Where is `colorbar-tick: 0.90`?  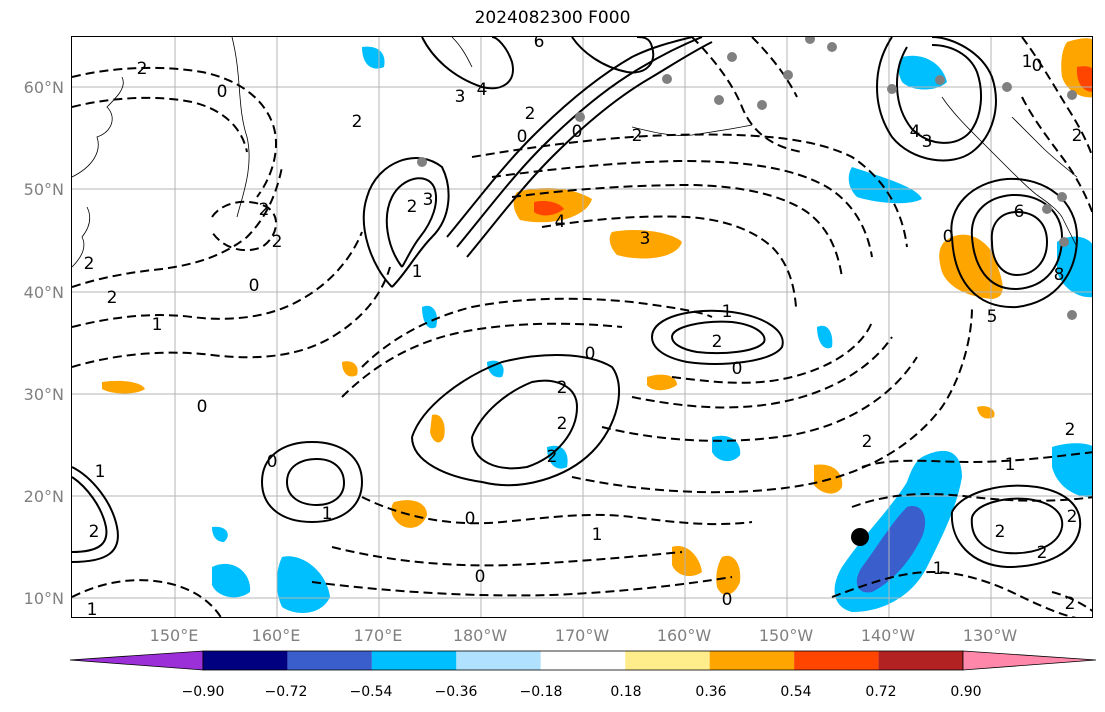 colorbar-tick: 0.90 is located at coordinates (966, 692).